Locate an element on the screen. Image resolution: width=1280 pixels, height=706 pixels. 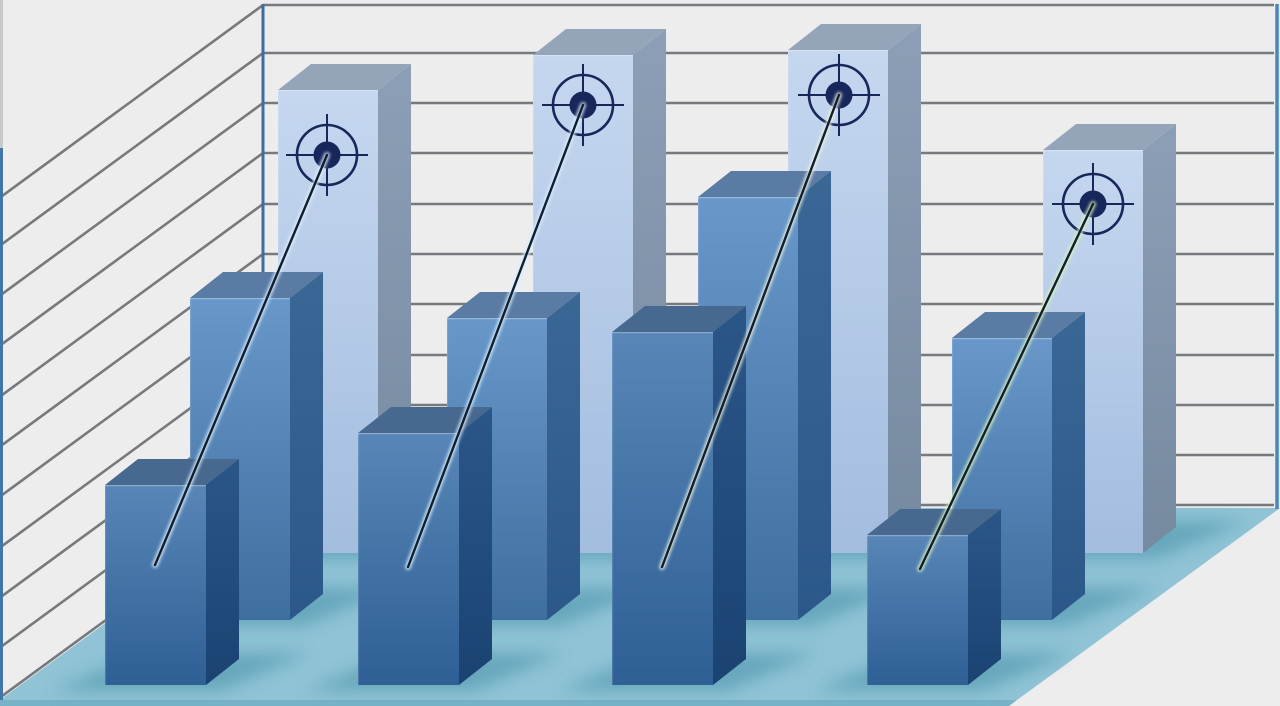
bar-middle-2-side is located at coordinates (563, 456).